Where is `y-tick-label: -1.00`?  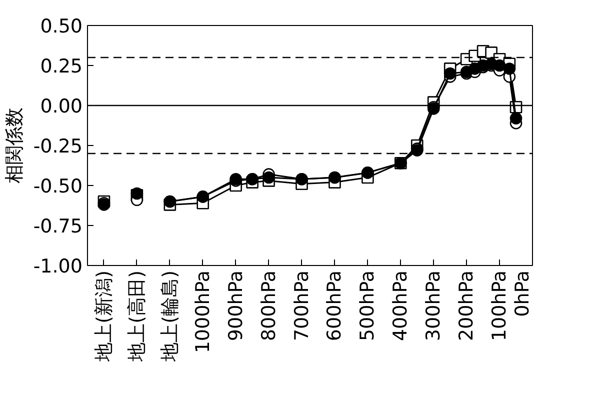
y-tick-label: -1.00 is located at coordinates (58, 267).